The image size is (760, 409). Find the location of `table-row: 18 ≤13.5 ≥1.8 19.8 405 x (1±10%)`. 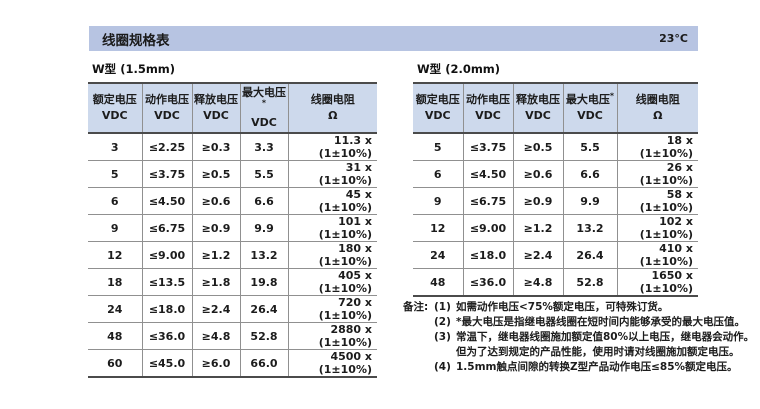

table-row: 18 ≤13.5 ≥1.8 19.8 405 x (1±10%) is located at coordinates (232, 282).